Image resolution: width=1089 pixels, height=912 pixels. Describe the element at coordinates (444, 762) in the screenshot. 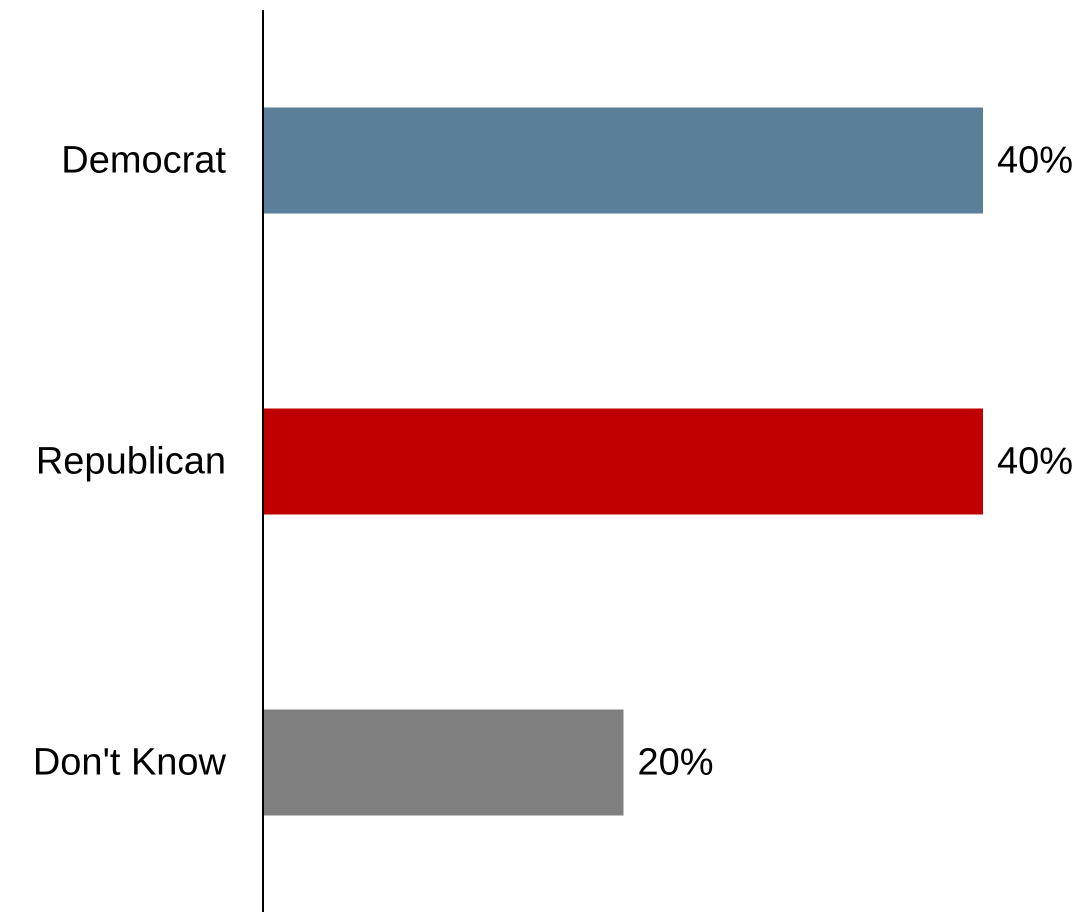

I see `bar-don-t-know` at that location.